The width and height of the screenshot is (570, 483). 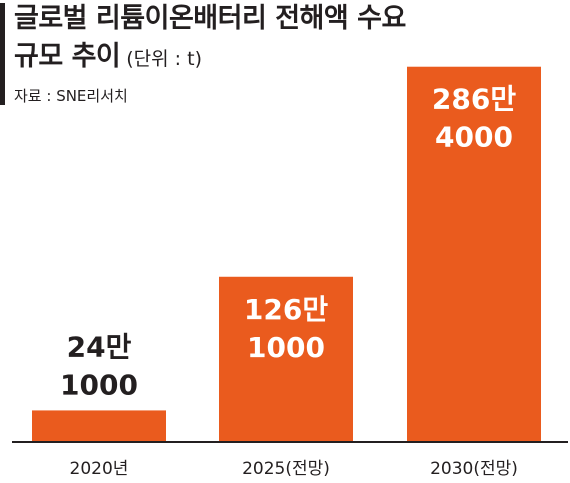 What do you see at coordinates (474, 469) in the screenshot?
I see `category-label-3: 2030(전망)` at bounding box center [474, 469].